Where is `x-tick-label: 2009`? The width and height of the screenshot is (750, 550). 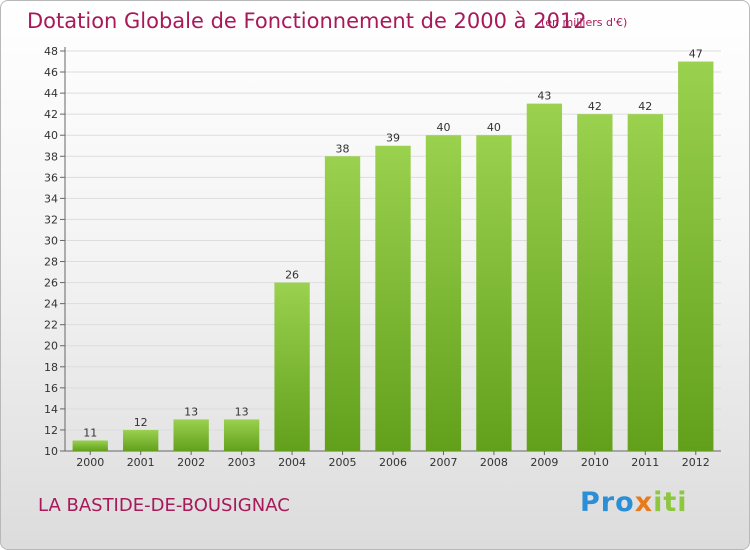 x-tick-label: 2009 is located at coordinates (544, 462).